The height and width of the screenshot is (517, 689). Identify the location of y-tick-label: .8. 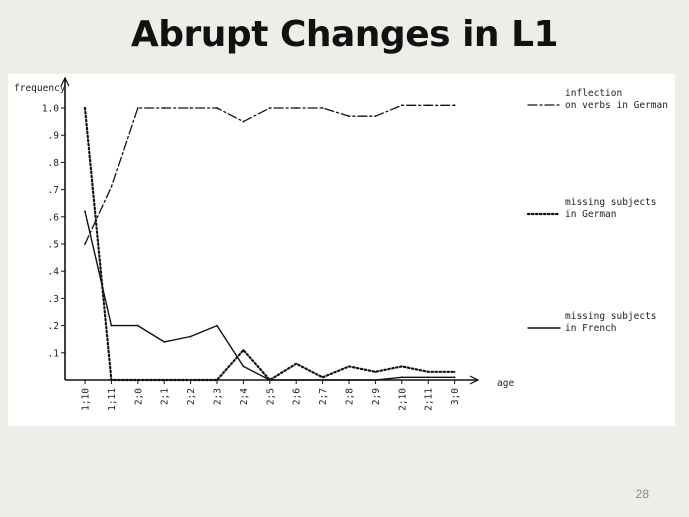
(54, 163).